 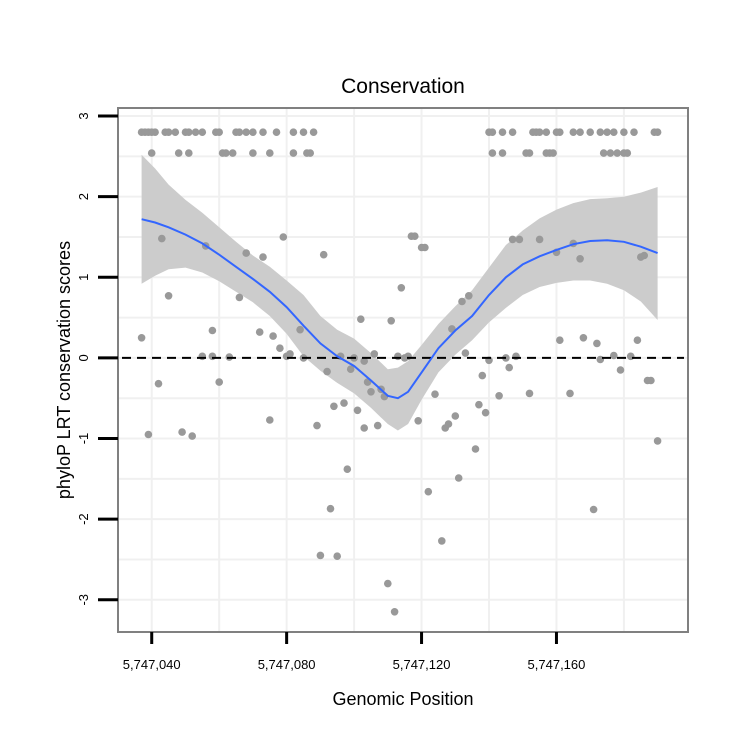 What do you see at coordinates (97, 359) in the screenshot?
I see `y-axis: -3 -2 -1 0 1 2 3` at bounding box center [97, 359].